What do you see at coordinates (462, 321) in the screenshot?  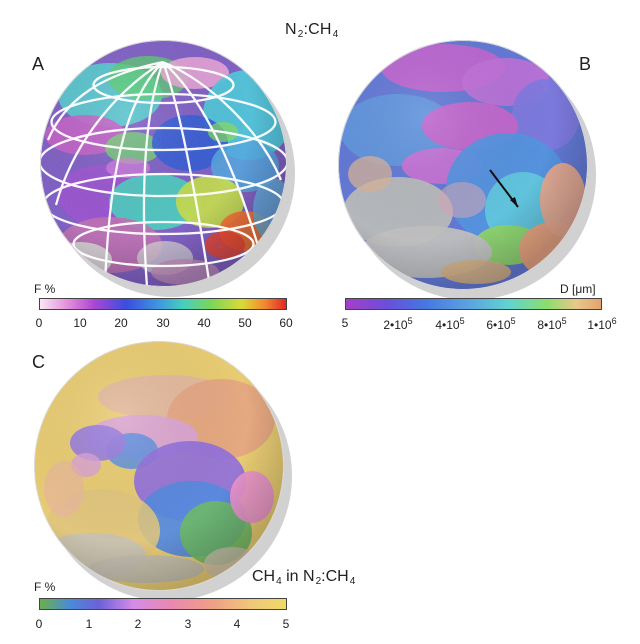 I see `legend-b-tick-2-exp: 5` at bounding box center [462, 321].